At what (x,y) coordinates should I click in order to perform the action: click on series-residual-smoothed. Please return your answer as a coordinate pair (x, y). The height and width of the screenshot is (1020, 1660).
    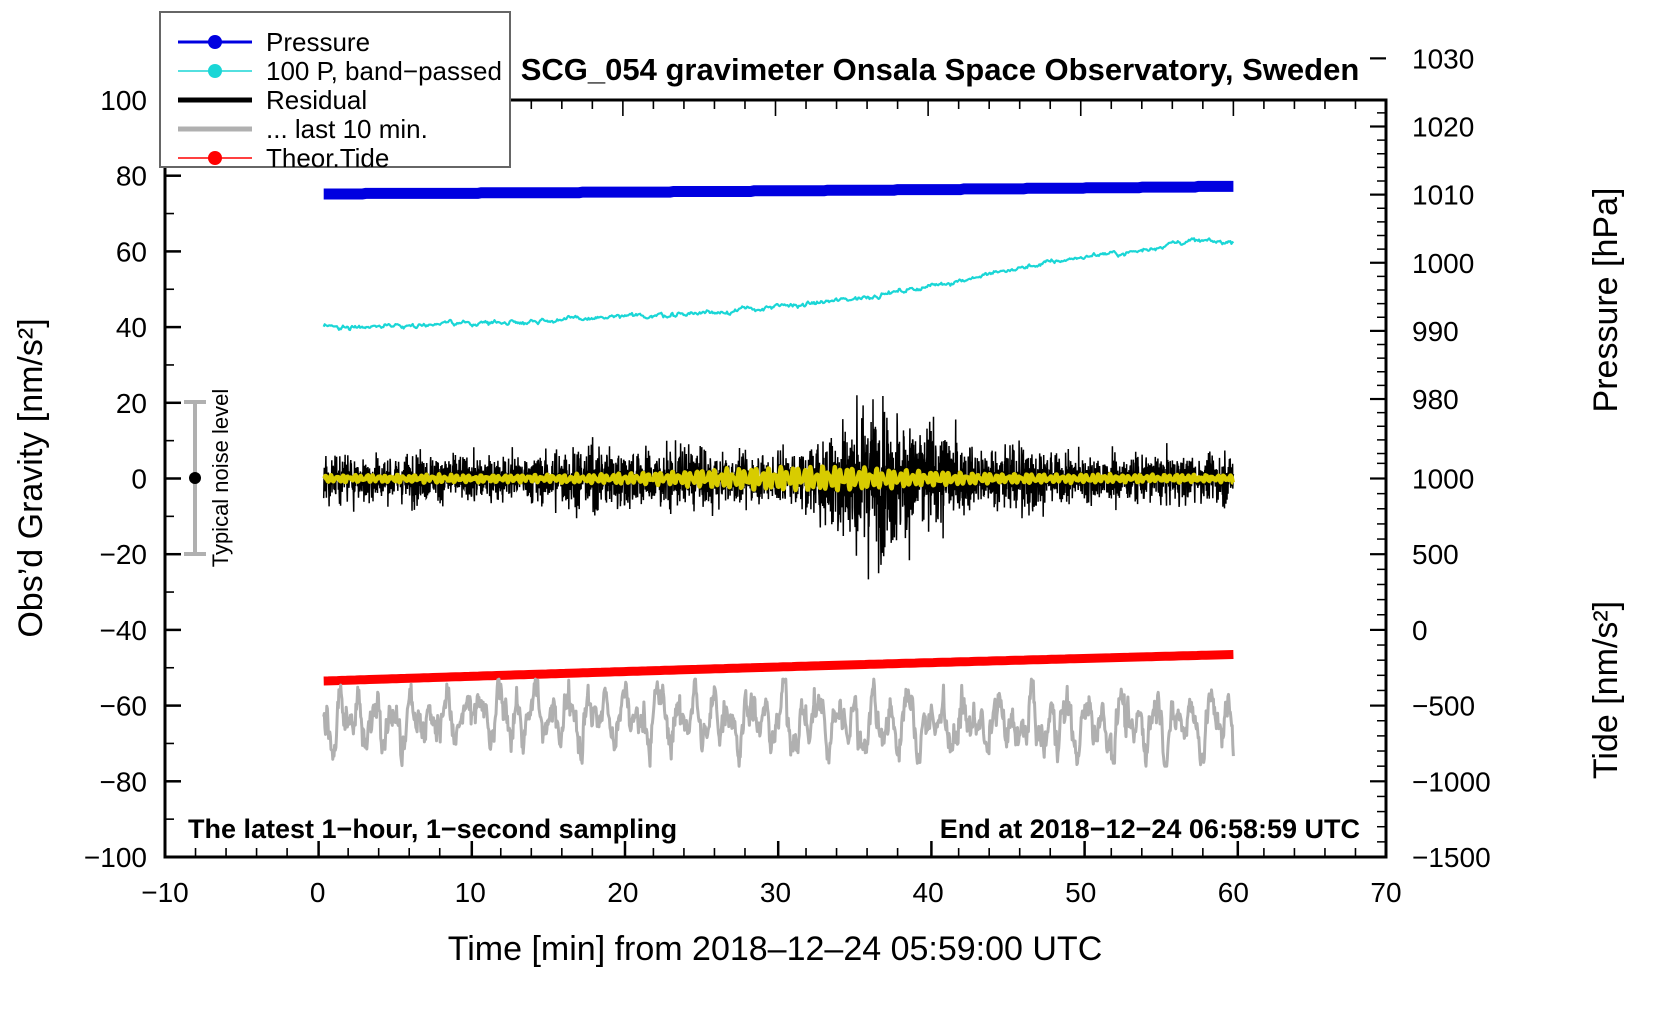
    Looking at the image, I should click on (779, 478).